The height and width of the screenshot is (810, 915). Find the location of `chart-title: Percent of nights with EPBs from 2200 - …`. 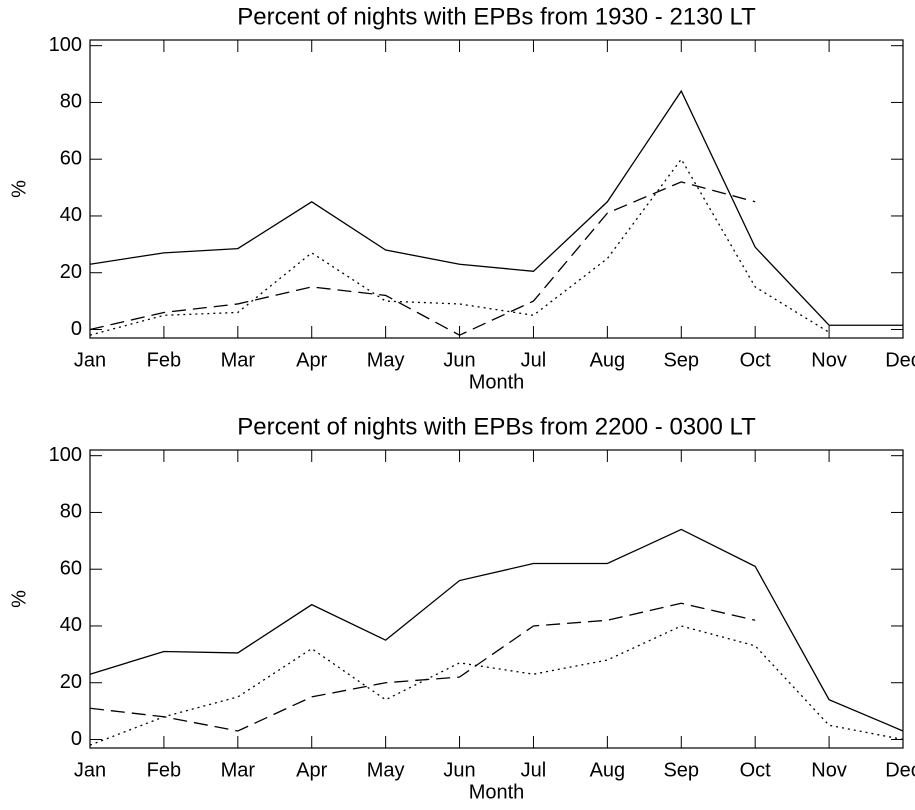

chart-title: Percent of nights with EPBs from 2200 - … is located at coordinates (496, 426).